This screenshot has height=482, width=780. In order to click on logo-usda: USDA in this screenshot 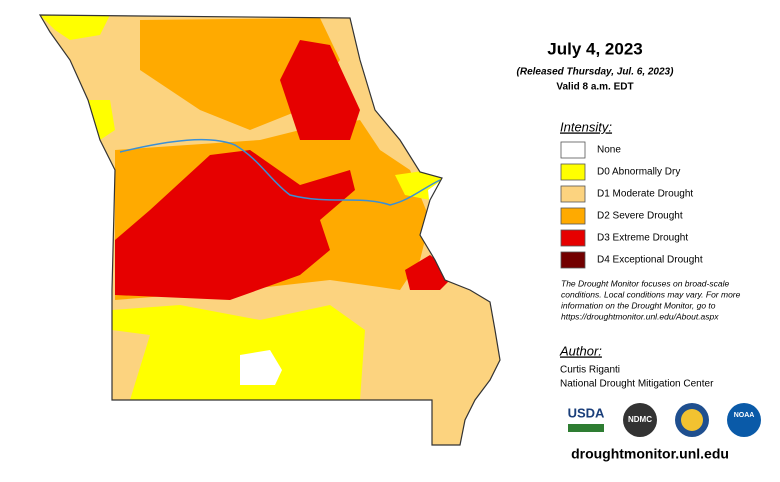, I will do `click(586, 412)`.